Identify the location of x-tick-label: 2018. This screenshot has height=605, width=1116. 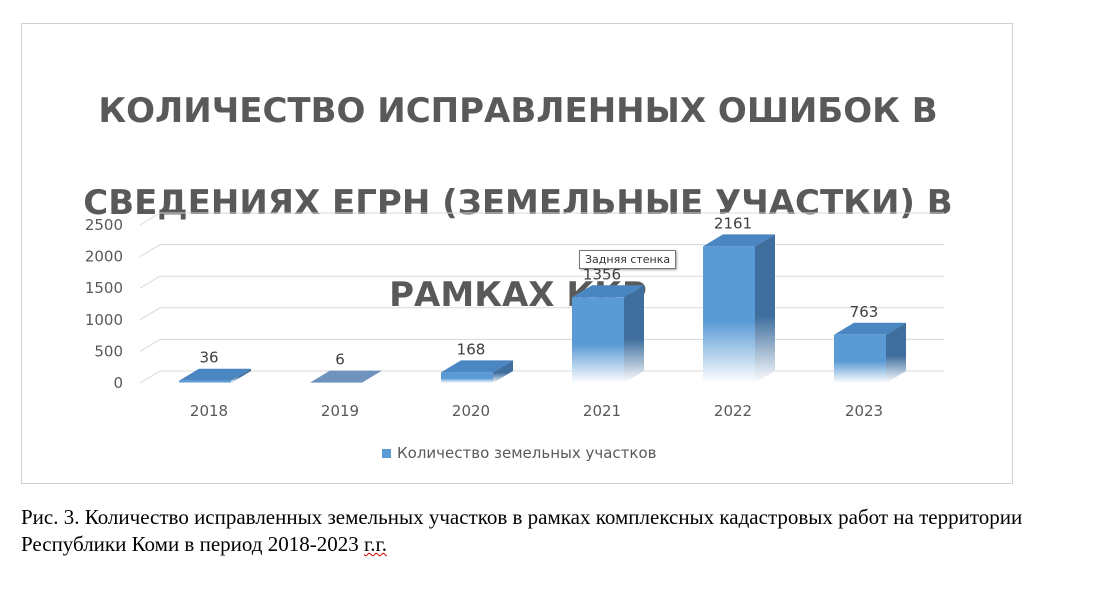
(209, 411).